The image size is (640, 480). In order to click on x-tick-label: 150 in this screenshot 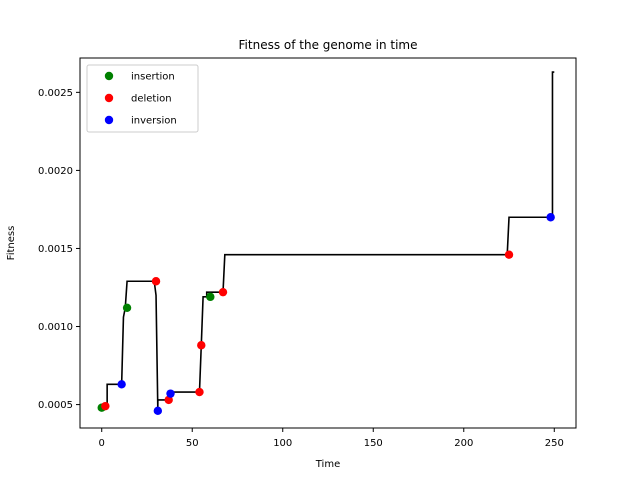, I will do `click(373, 443)`.